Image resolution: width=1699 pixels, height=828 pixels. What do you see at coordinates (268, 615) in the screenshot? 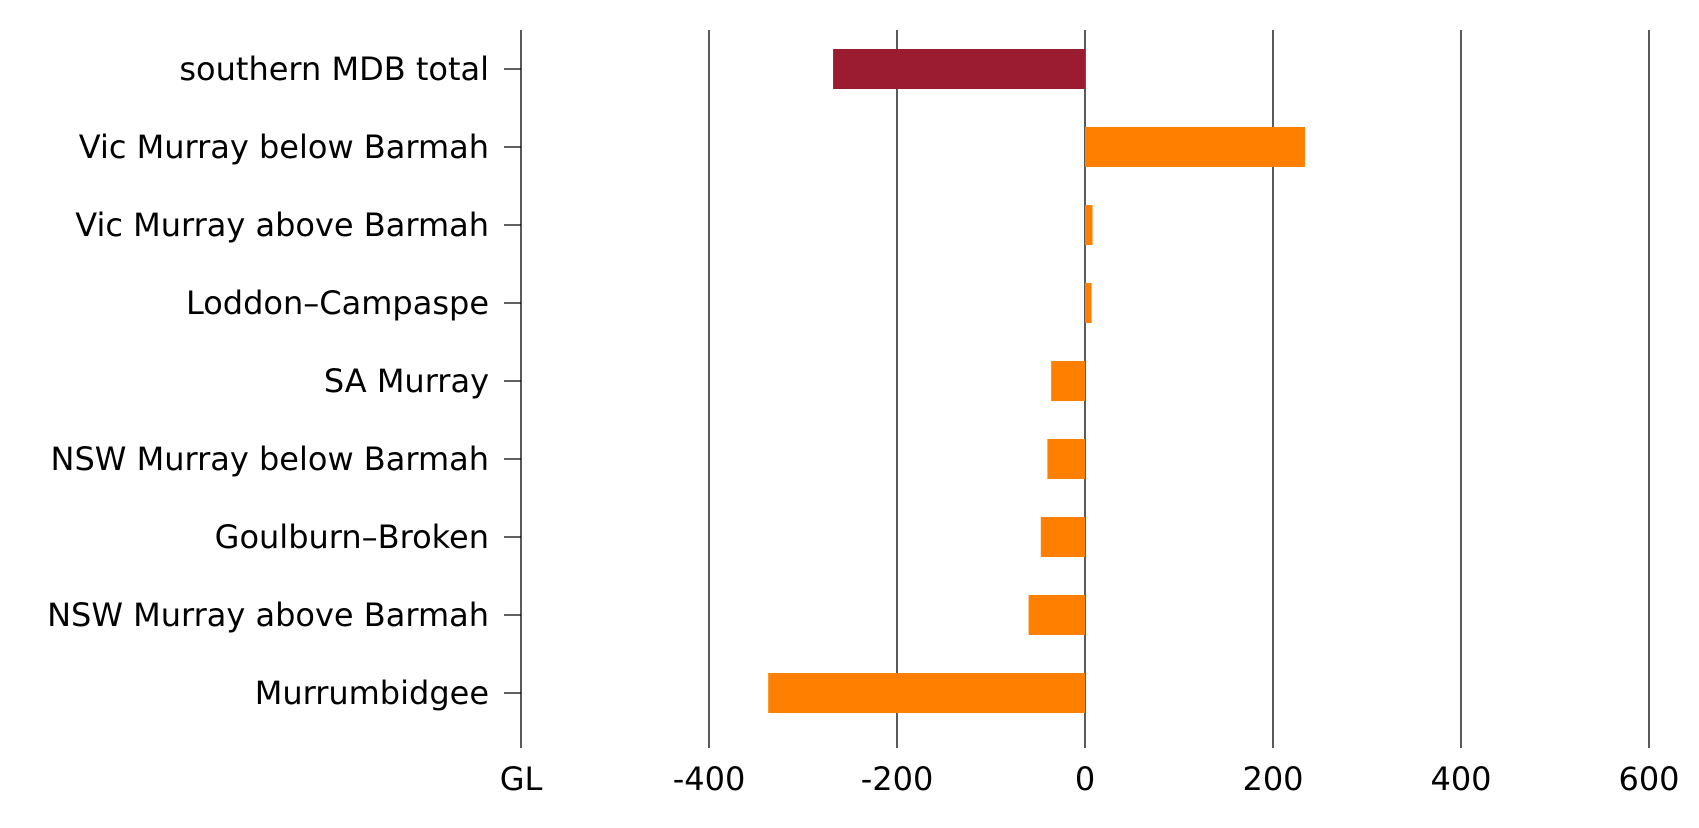
I see `category-label-7: NSW Murray above Barmah` at bounding box center [268, 615].